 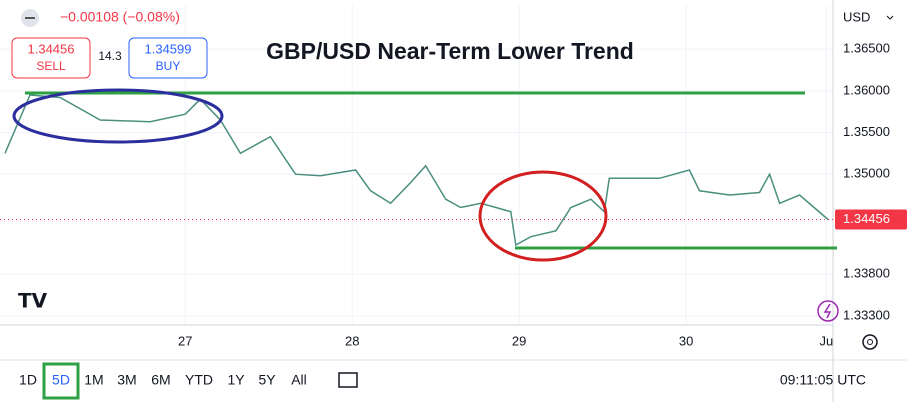 What do you see at coordinates (126, 380) in the screenshot?
I see `range-button: 3M` at bounding box center [126, 380].